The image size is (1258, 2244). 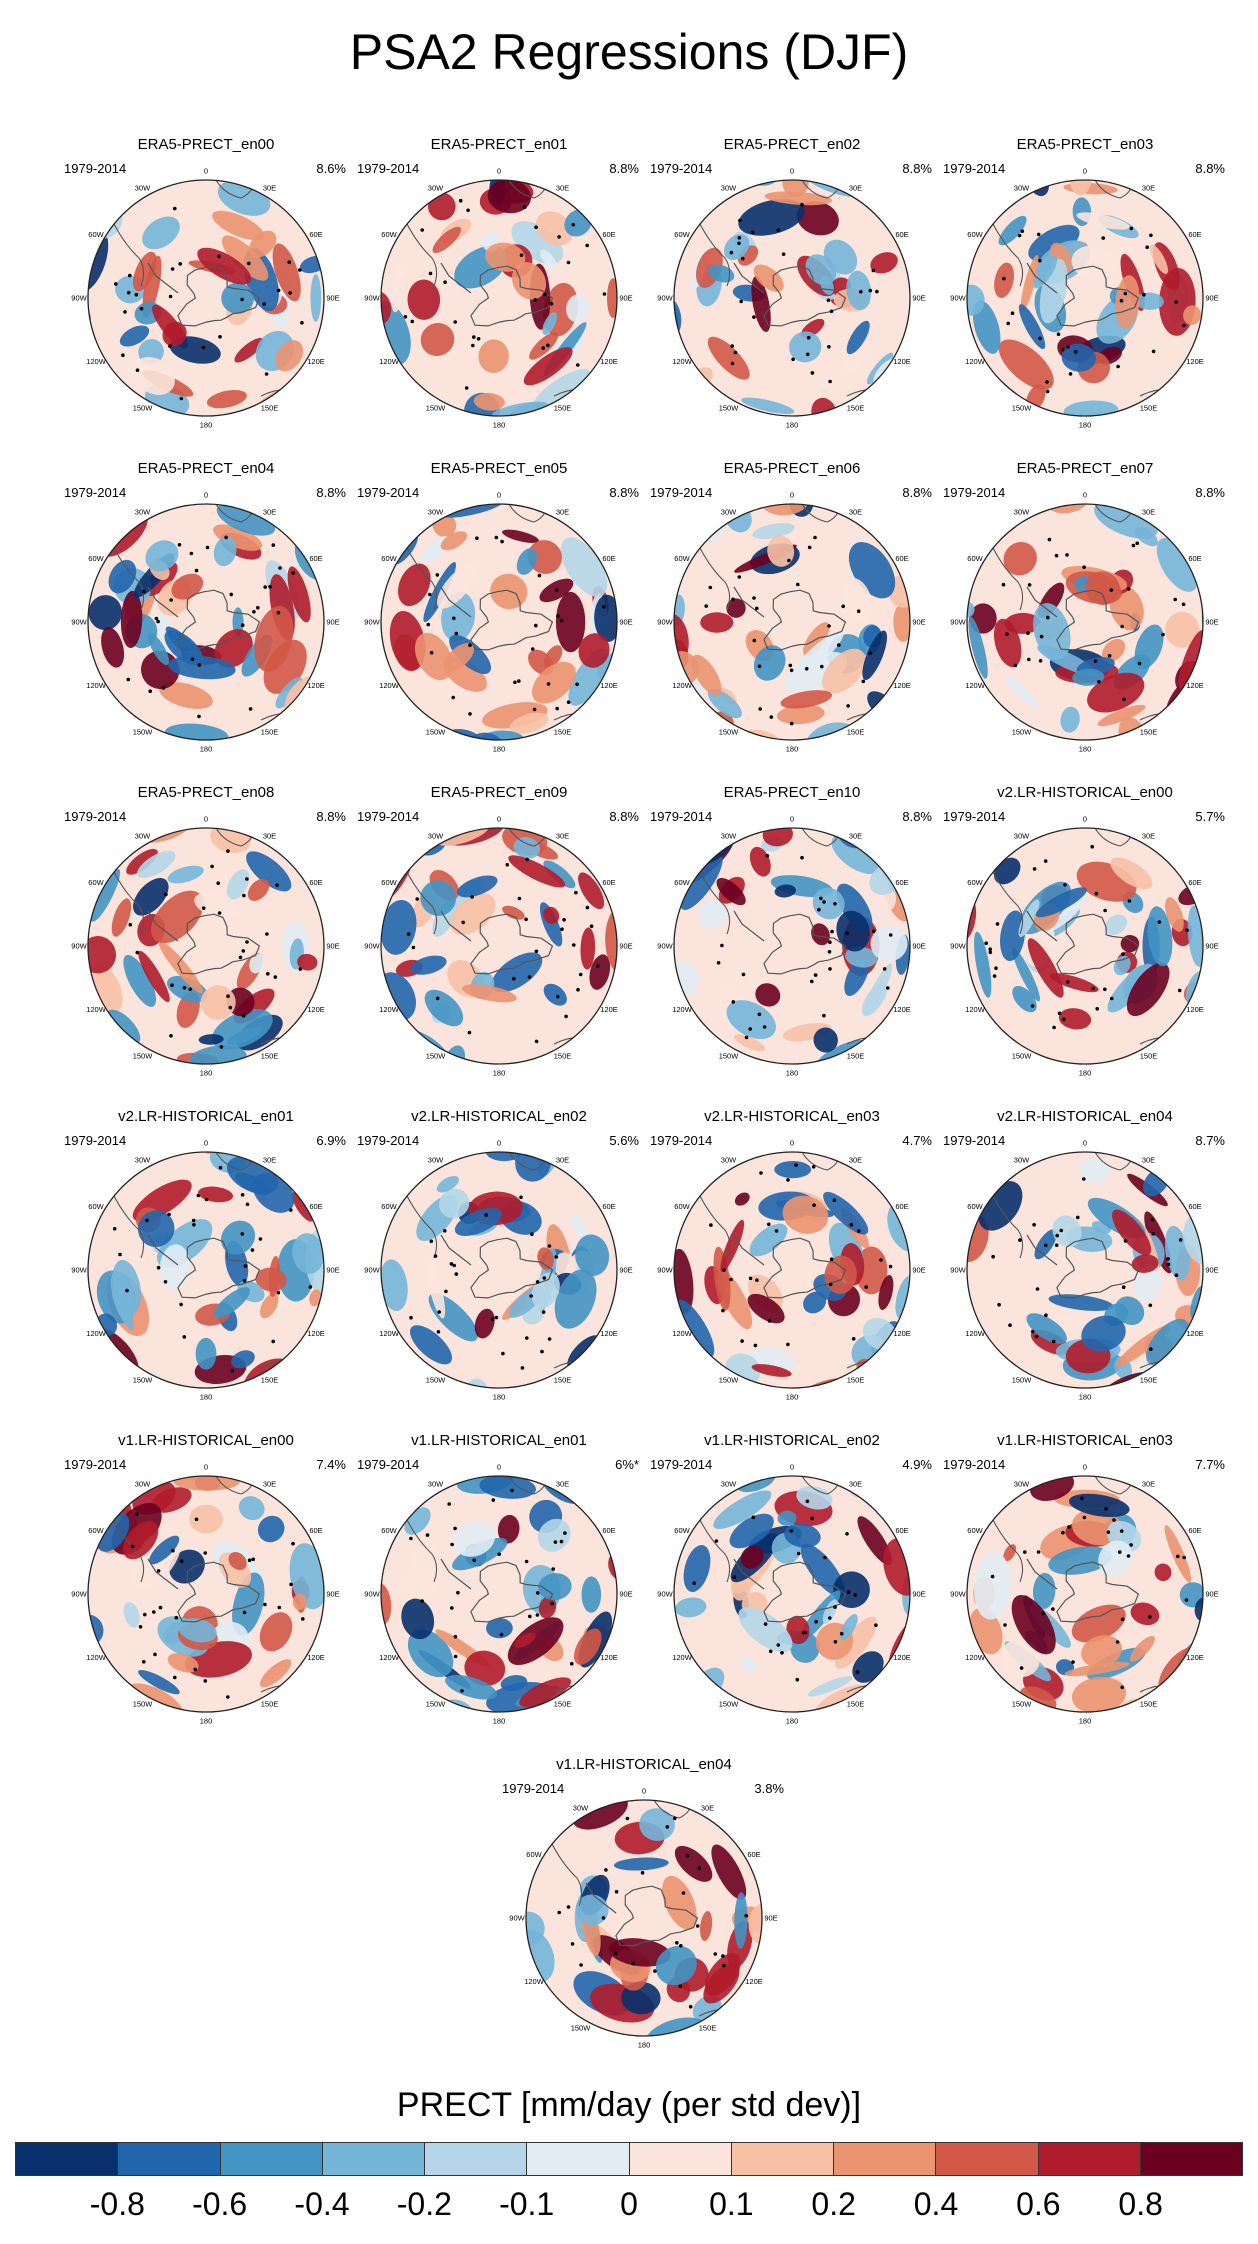 What do you see at coordinates (315, 882) in the screenshot?
I see `longitude-label: 60E` at bounding box center [315, 882].